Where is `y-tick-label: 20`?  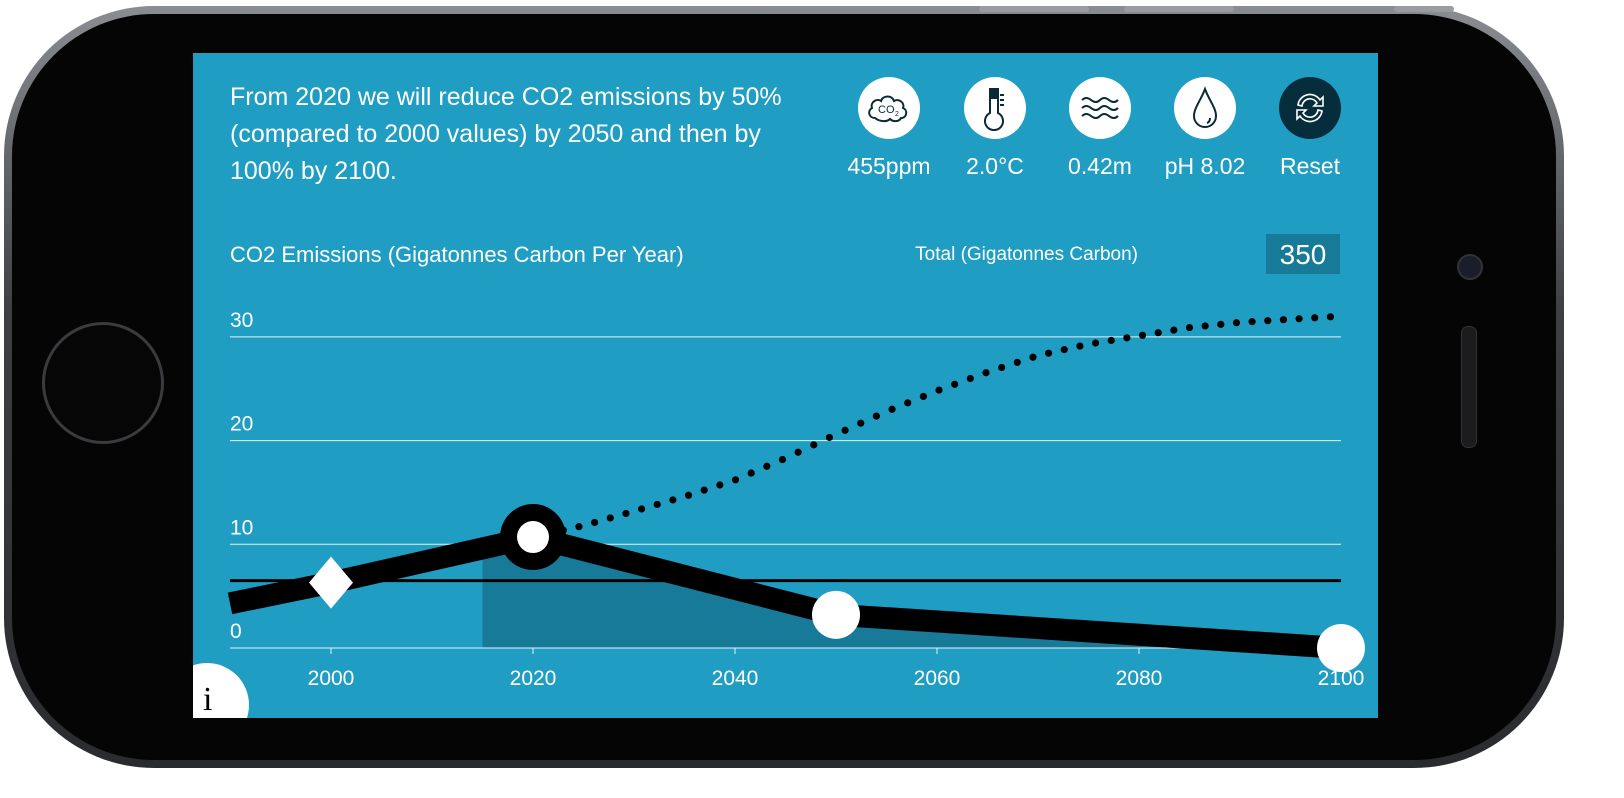
y-tick-label: 20 is located at coordinates (241, 424).